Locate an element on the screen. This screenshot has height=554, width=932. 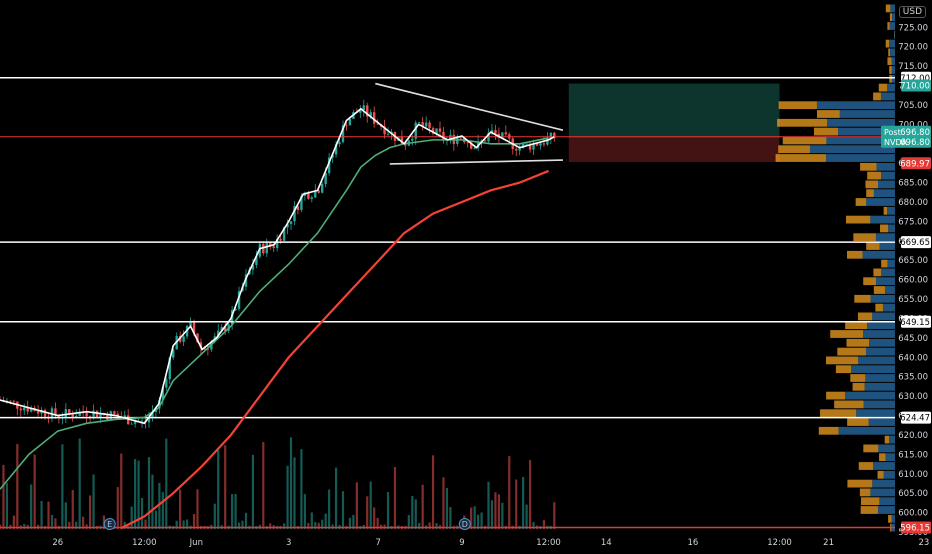
volume-profile is located at coordinates (835, 268).